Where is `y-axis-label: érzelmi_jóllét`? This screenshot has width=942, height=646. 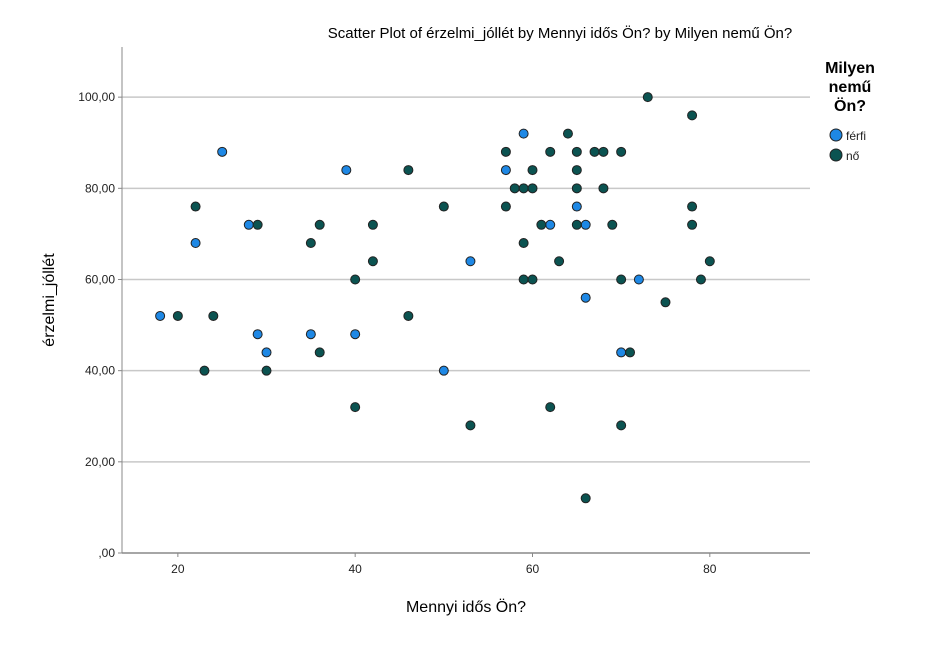 y-axis-label: érzelmi_jóllét is located at coordinates (49, 300).